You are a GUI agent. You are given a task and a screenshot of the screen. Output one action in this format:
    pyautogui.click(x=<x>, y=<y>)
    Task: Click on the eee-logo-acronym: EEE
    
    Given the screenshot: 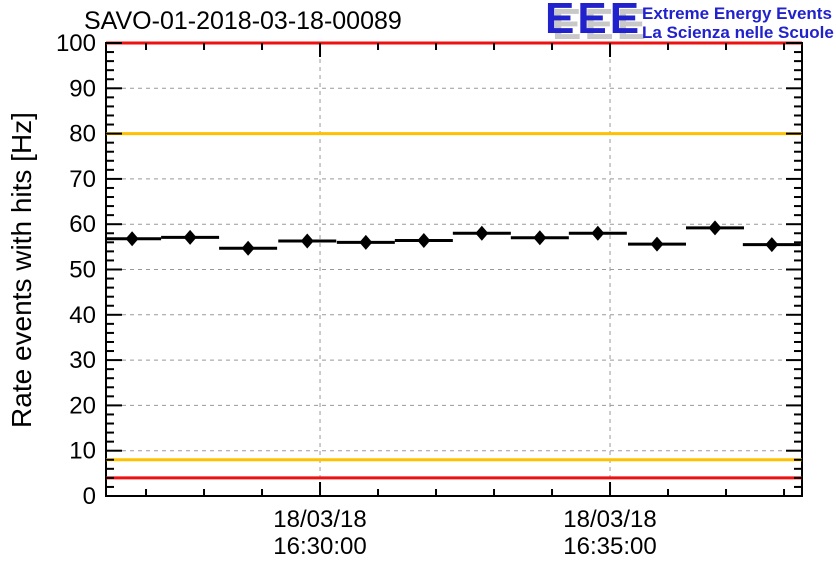 What is the action you would take?
    pyautogui.click(x=594, y=21)
    